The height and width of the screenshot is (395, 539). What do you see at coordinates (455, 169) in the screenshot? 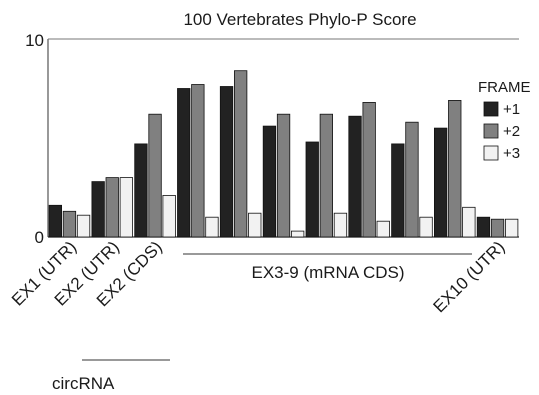
I see `bar-group10-frame2` at bounding box center [455, 169].